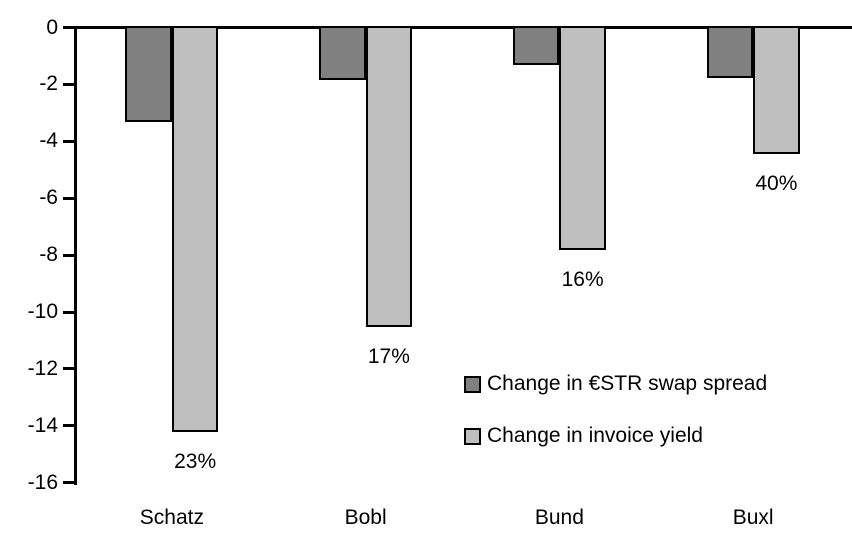 Image resolution: width=852 pixels, height=539 pixels. I want to click on bar-schatz-series1, so click(148, 74).